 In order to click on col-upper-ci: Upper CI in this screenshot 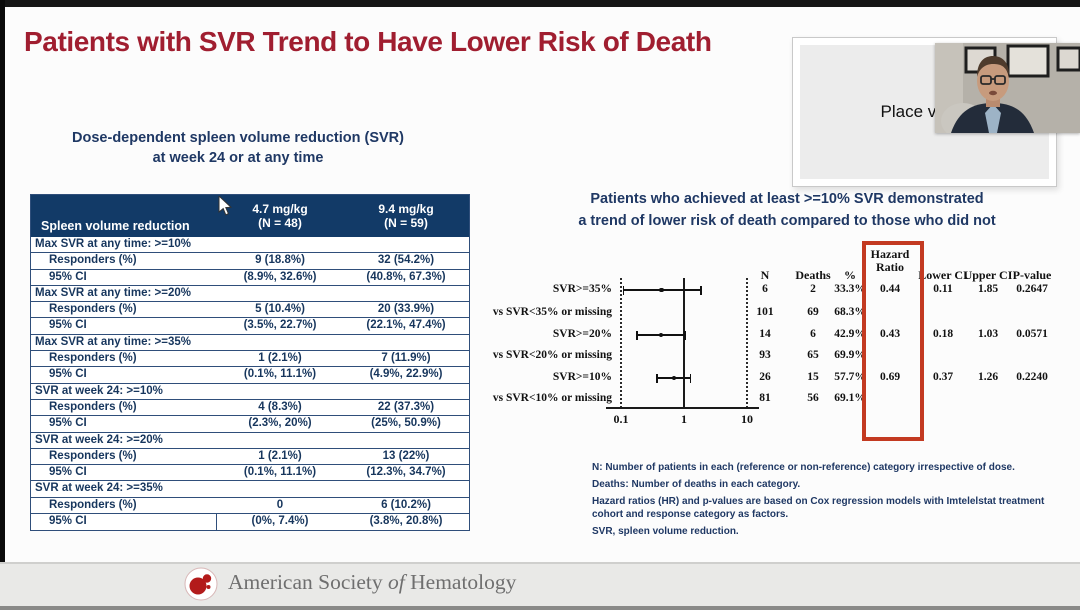, I will do `click(988, 275)`.